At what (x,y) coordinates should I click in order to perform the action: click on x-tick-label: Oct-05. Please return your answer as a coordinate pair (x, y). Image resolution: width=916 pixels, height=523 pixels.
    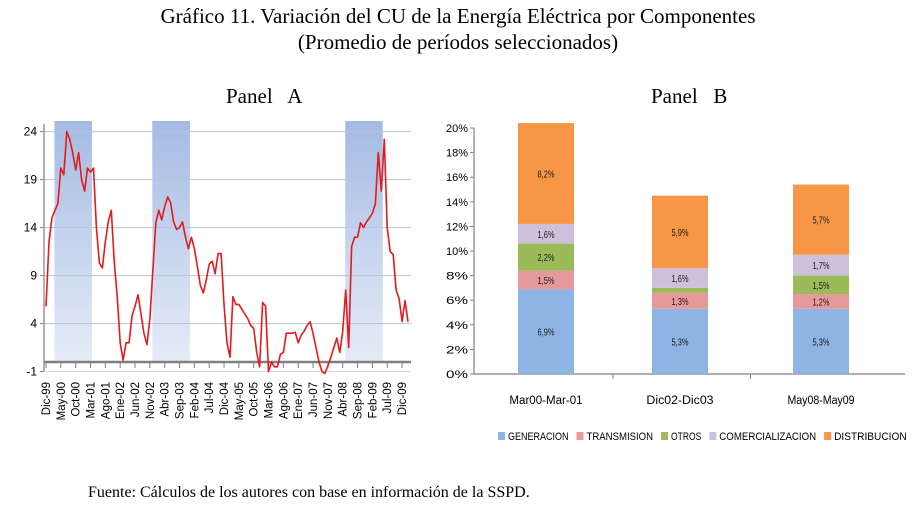
    Looking at the image, I should click on (255, 399).